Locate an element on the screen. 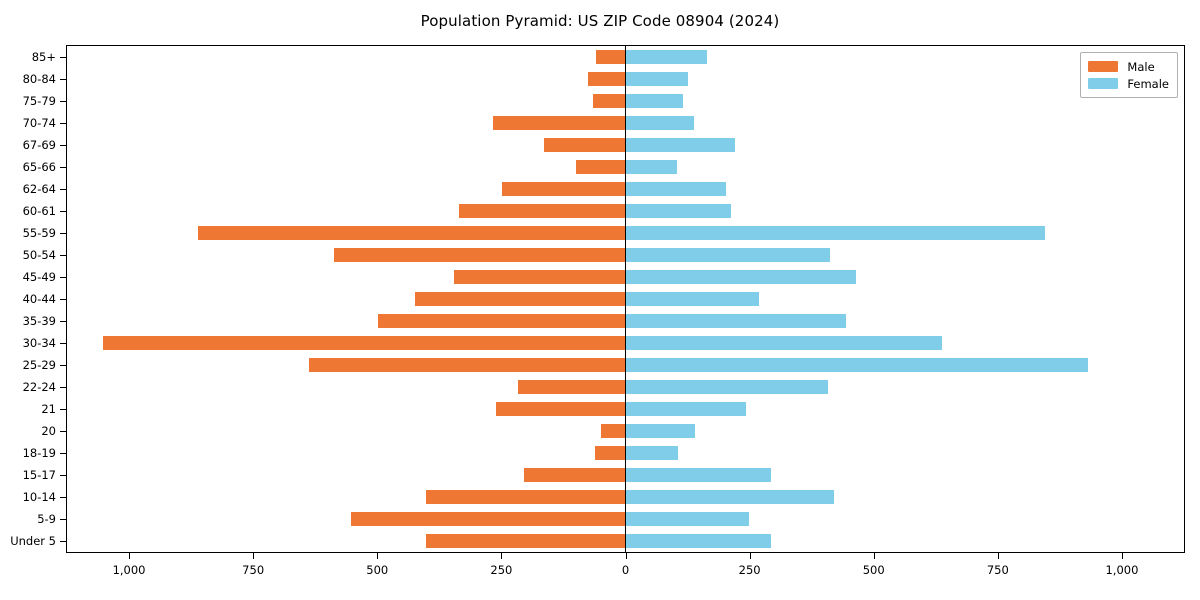 The width and height of the screenshot is (1200, 600). bar-male-85+ is located at coordinates (610, 57).